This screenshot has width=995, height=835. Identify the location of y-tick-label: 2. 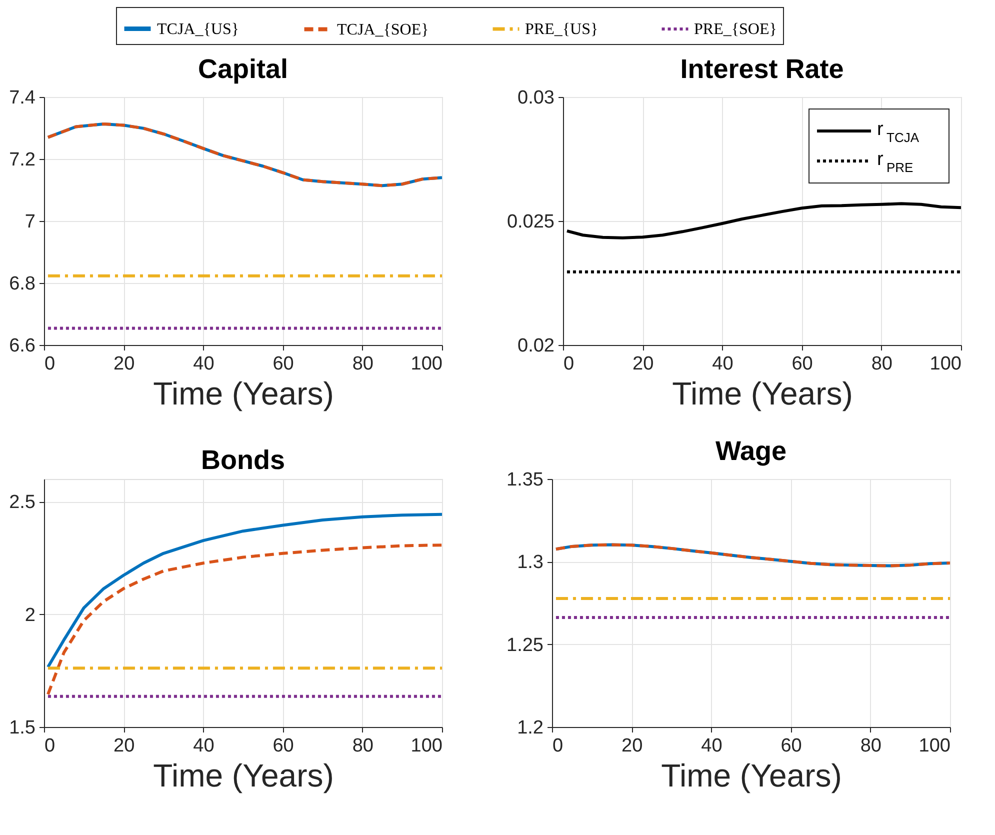
(30, 615).